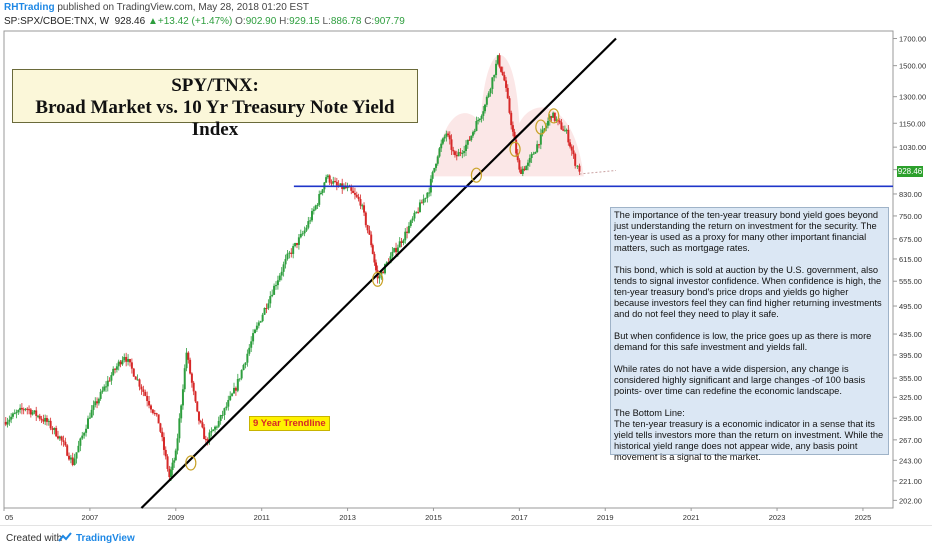 The image size is (932, 551). Describe the element at coordinates (29, 7) in the screenshot. I see `publisher-name: RHTrading` at that location.